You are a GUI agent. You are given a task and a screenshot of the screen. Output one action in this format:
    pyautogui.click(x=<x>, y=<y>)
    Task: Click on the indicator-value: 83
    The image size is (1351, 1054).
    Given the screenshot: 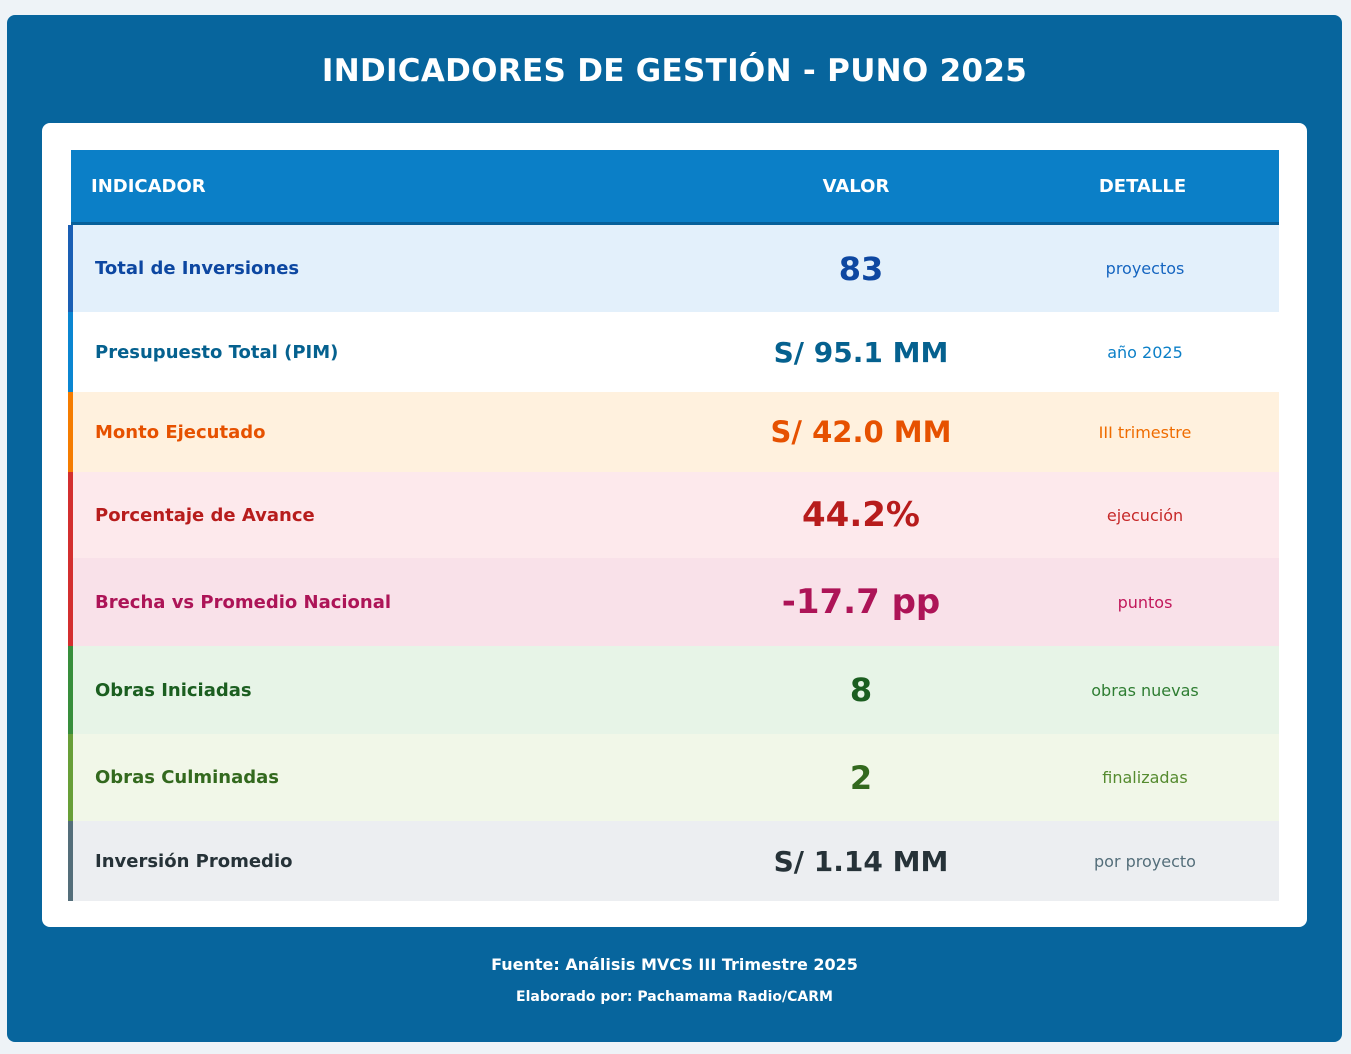 What is the action you would take?
    pyautogui.click(x=861, y=268)
    